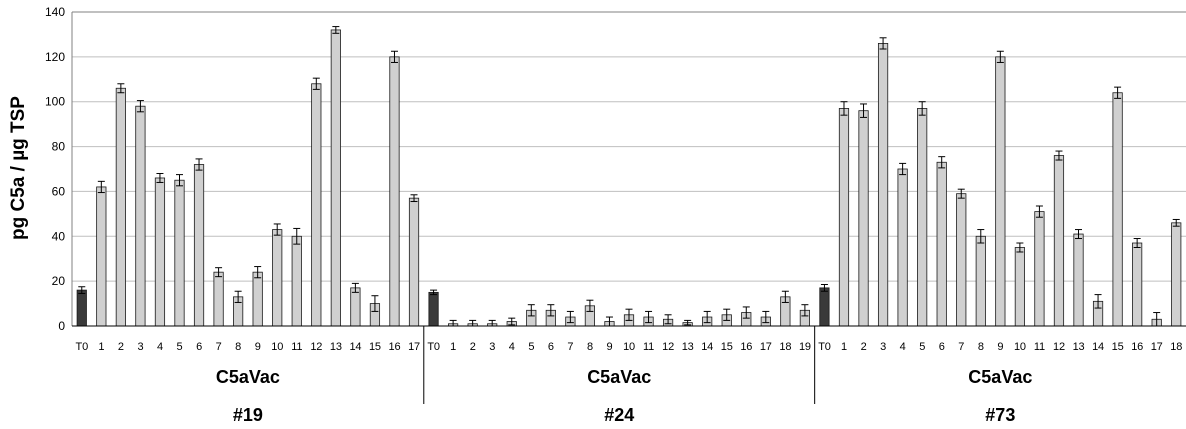 The image size is (1186, 429). Describe the element at coordinates (59, 147) in the screenshot. I see `y-tick-label: 80` at that location.